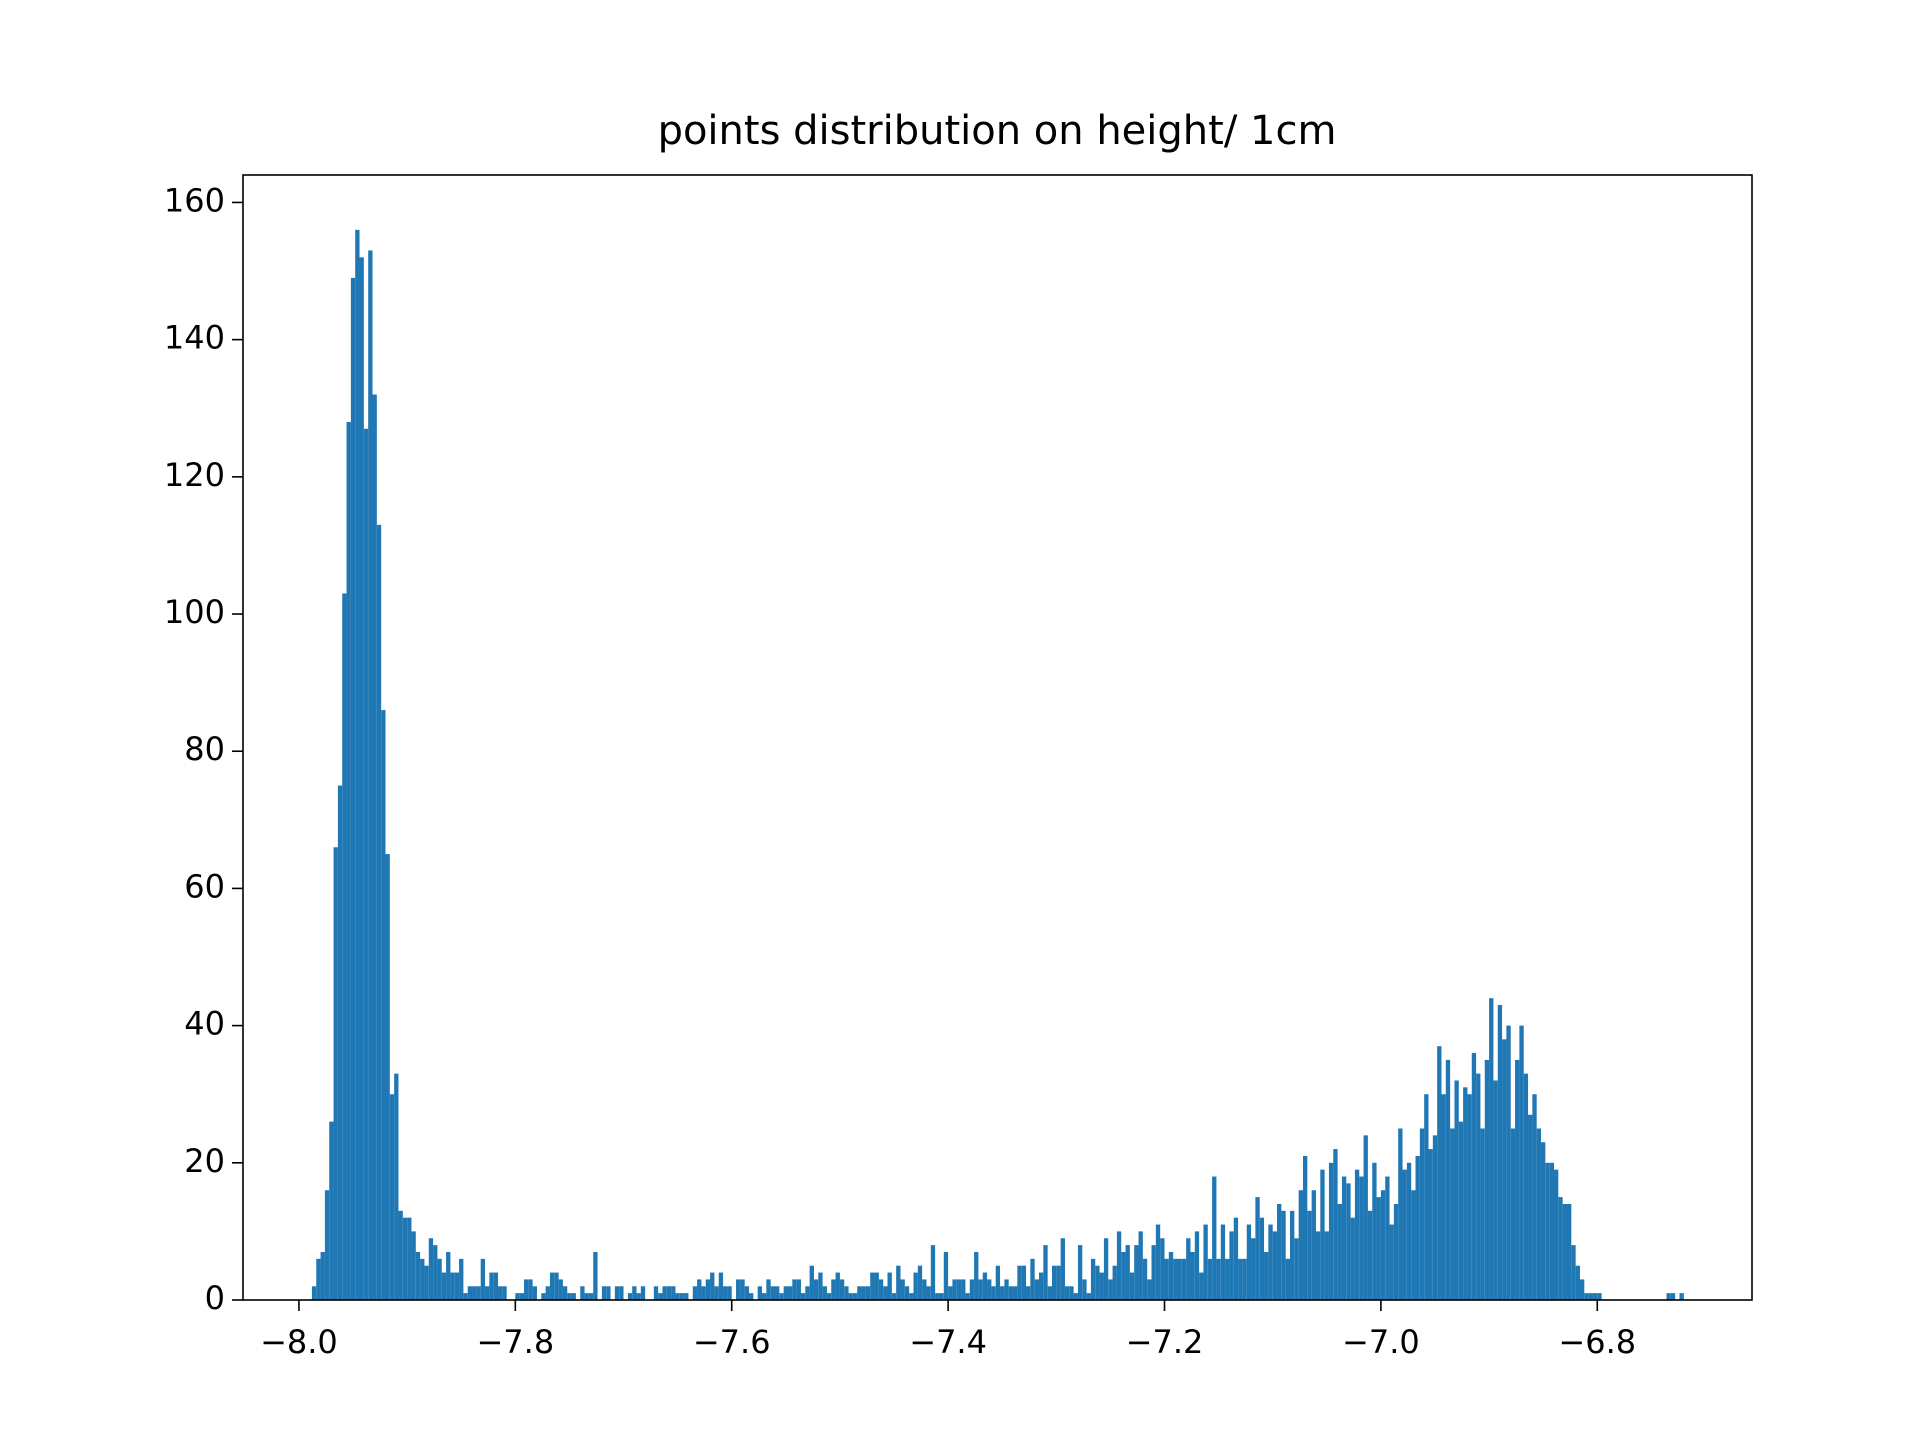  What do you see at coordinates (204, 886) in the screenshot?
I see `y-tick-label: 60` at bounding box center [204, 886].